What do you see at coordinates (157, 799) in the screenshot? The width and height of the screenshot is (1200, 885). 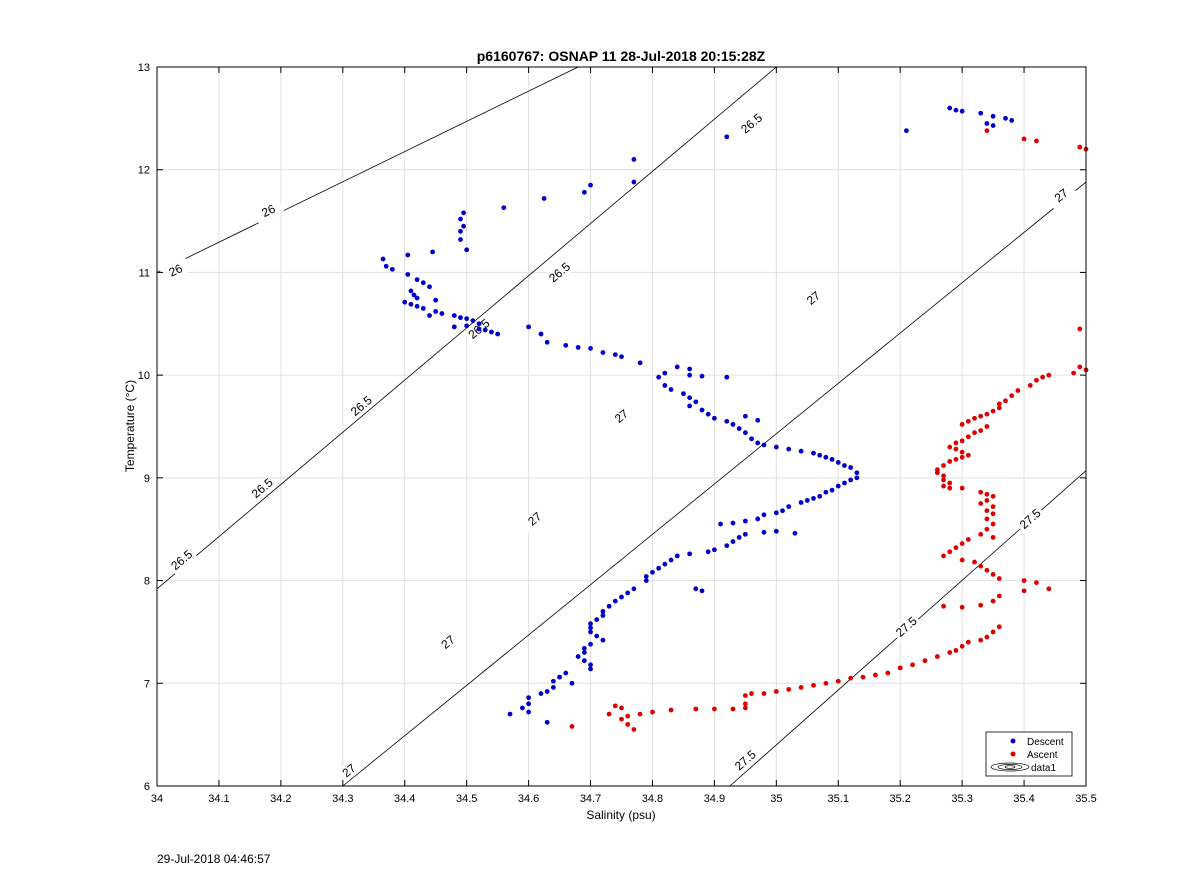 I see `x-tick-label: 34` at bounding box center [157, 799].